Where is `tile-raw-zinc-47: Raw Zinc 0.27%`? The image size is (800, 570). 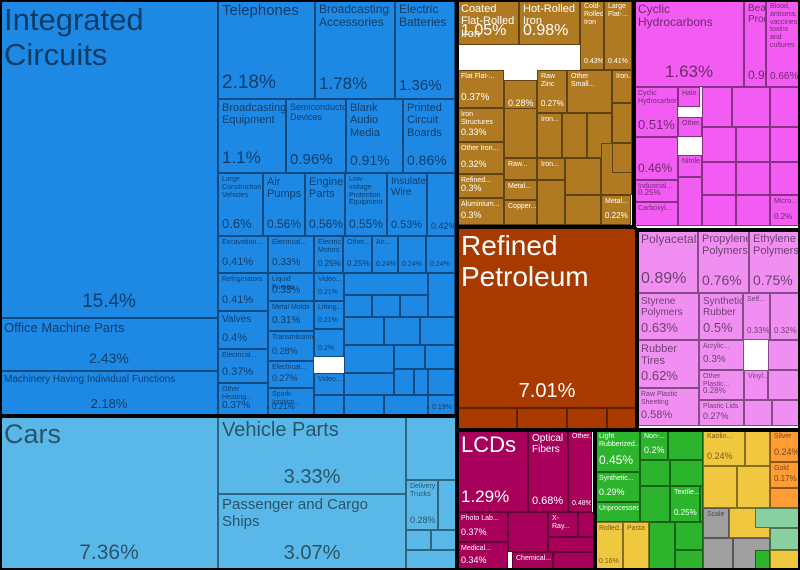
tile-raw-zinc-47: Raw Zinc 0.27% is located at coordinates (552, 91).